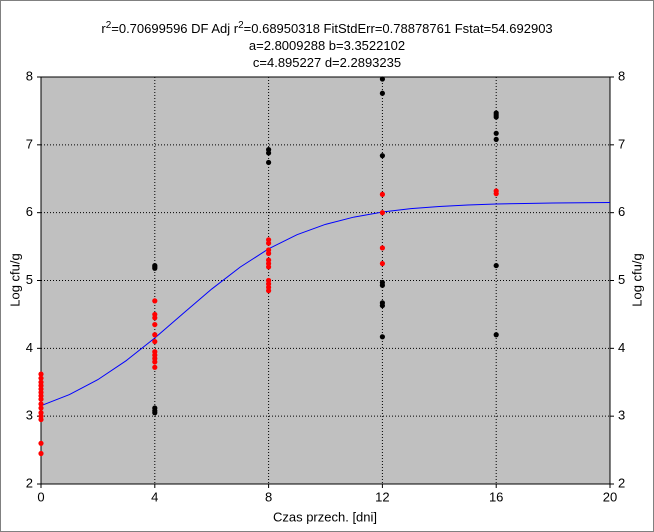  I want to click on title-text: c=4.895227 d=2.2893235, so click(327, 62).